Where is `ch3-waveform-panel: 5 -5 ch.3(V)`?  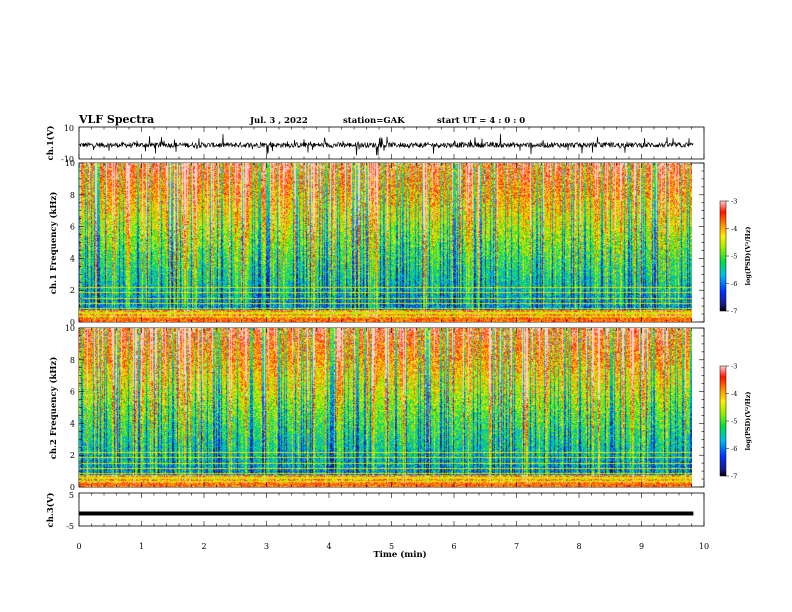 ch3-waveform-panel: 5 -5 ch.3(V) is located at coordinates (375, 511).